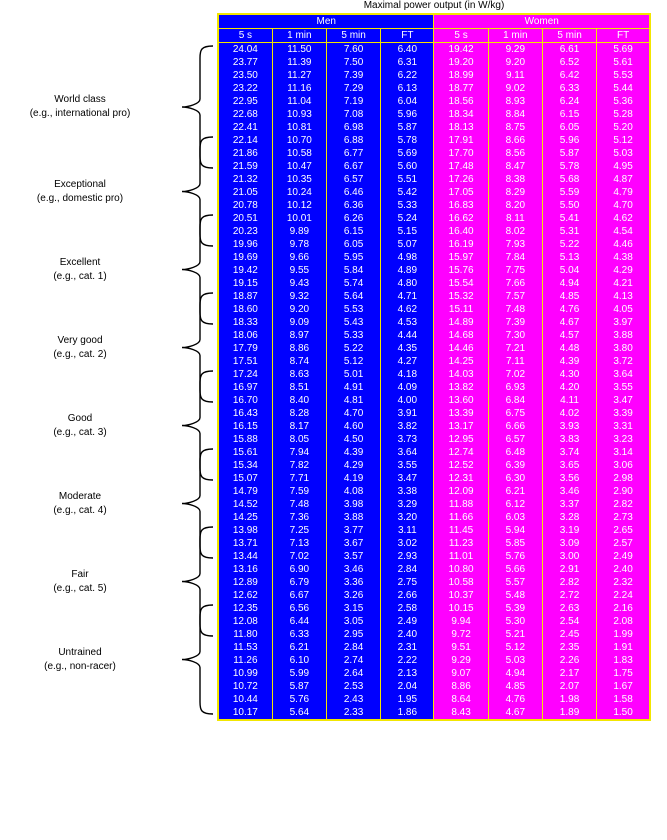  I want to click on table-cell: 5.96, so click(407, 114).